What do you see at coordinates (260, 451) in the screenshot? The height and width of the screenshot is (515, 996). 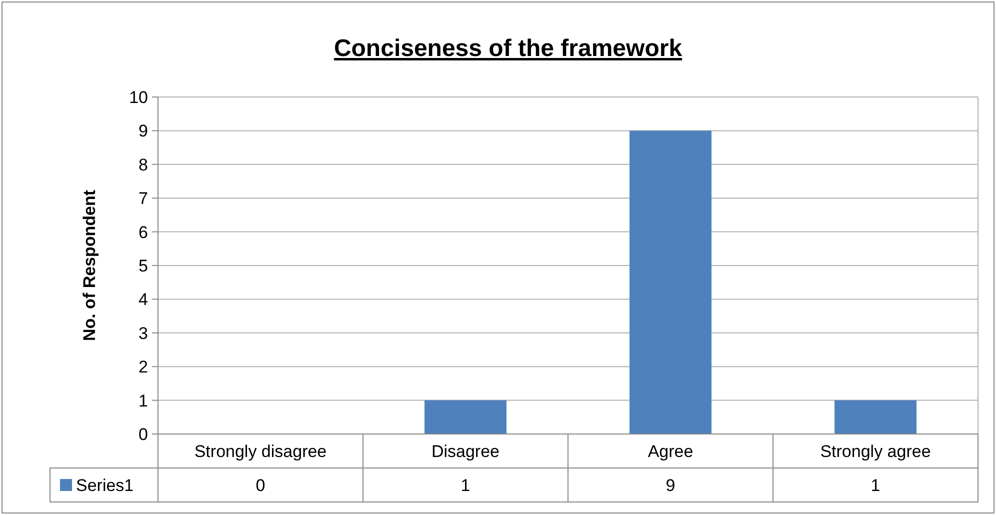 I see `x-tick-label: Strongly disagree` at bounding box center [260, 451].